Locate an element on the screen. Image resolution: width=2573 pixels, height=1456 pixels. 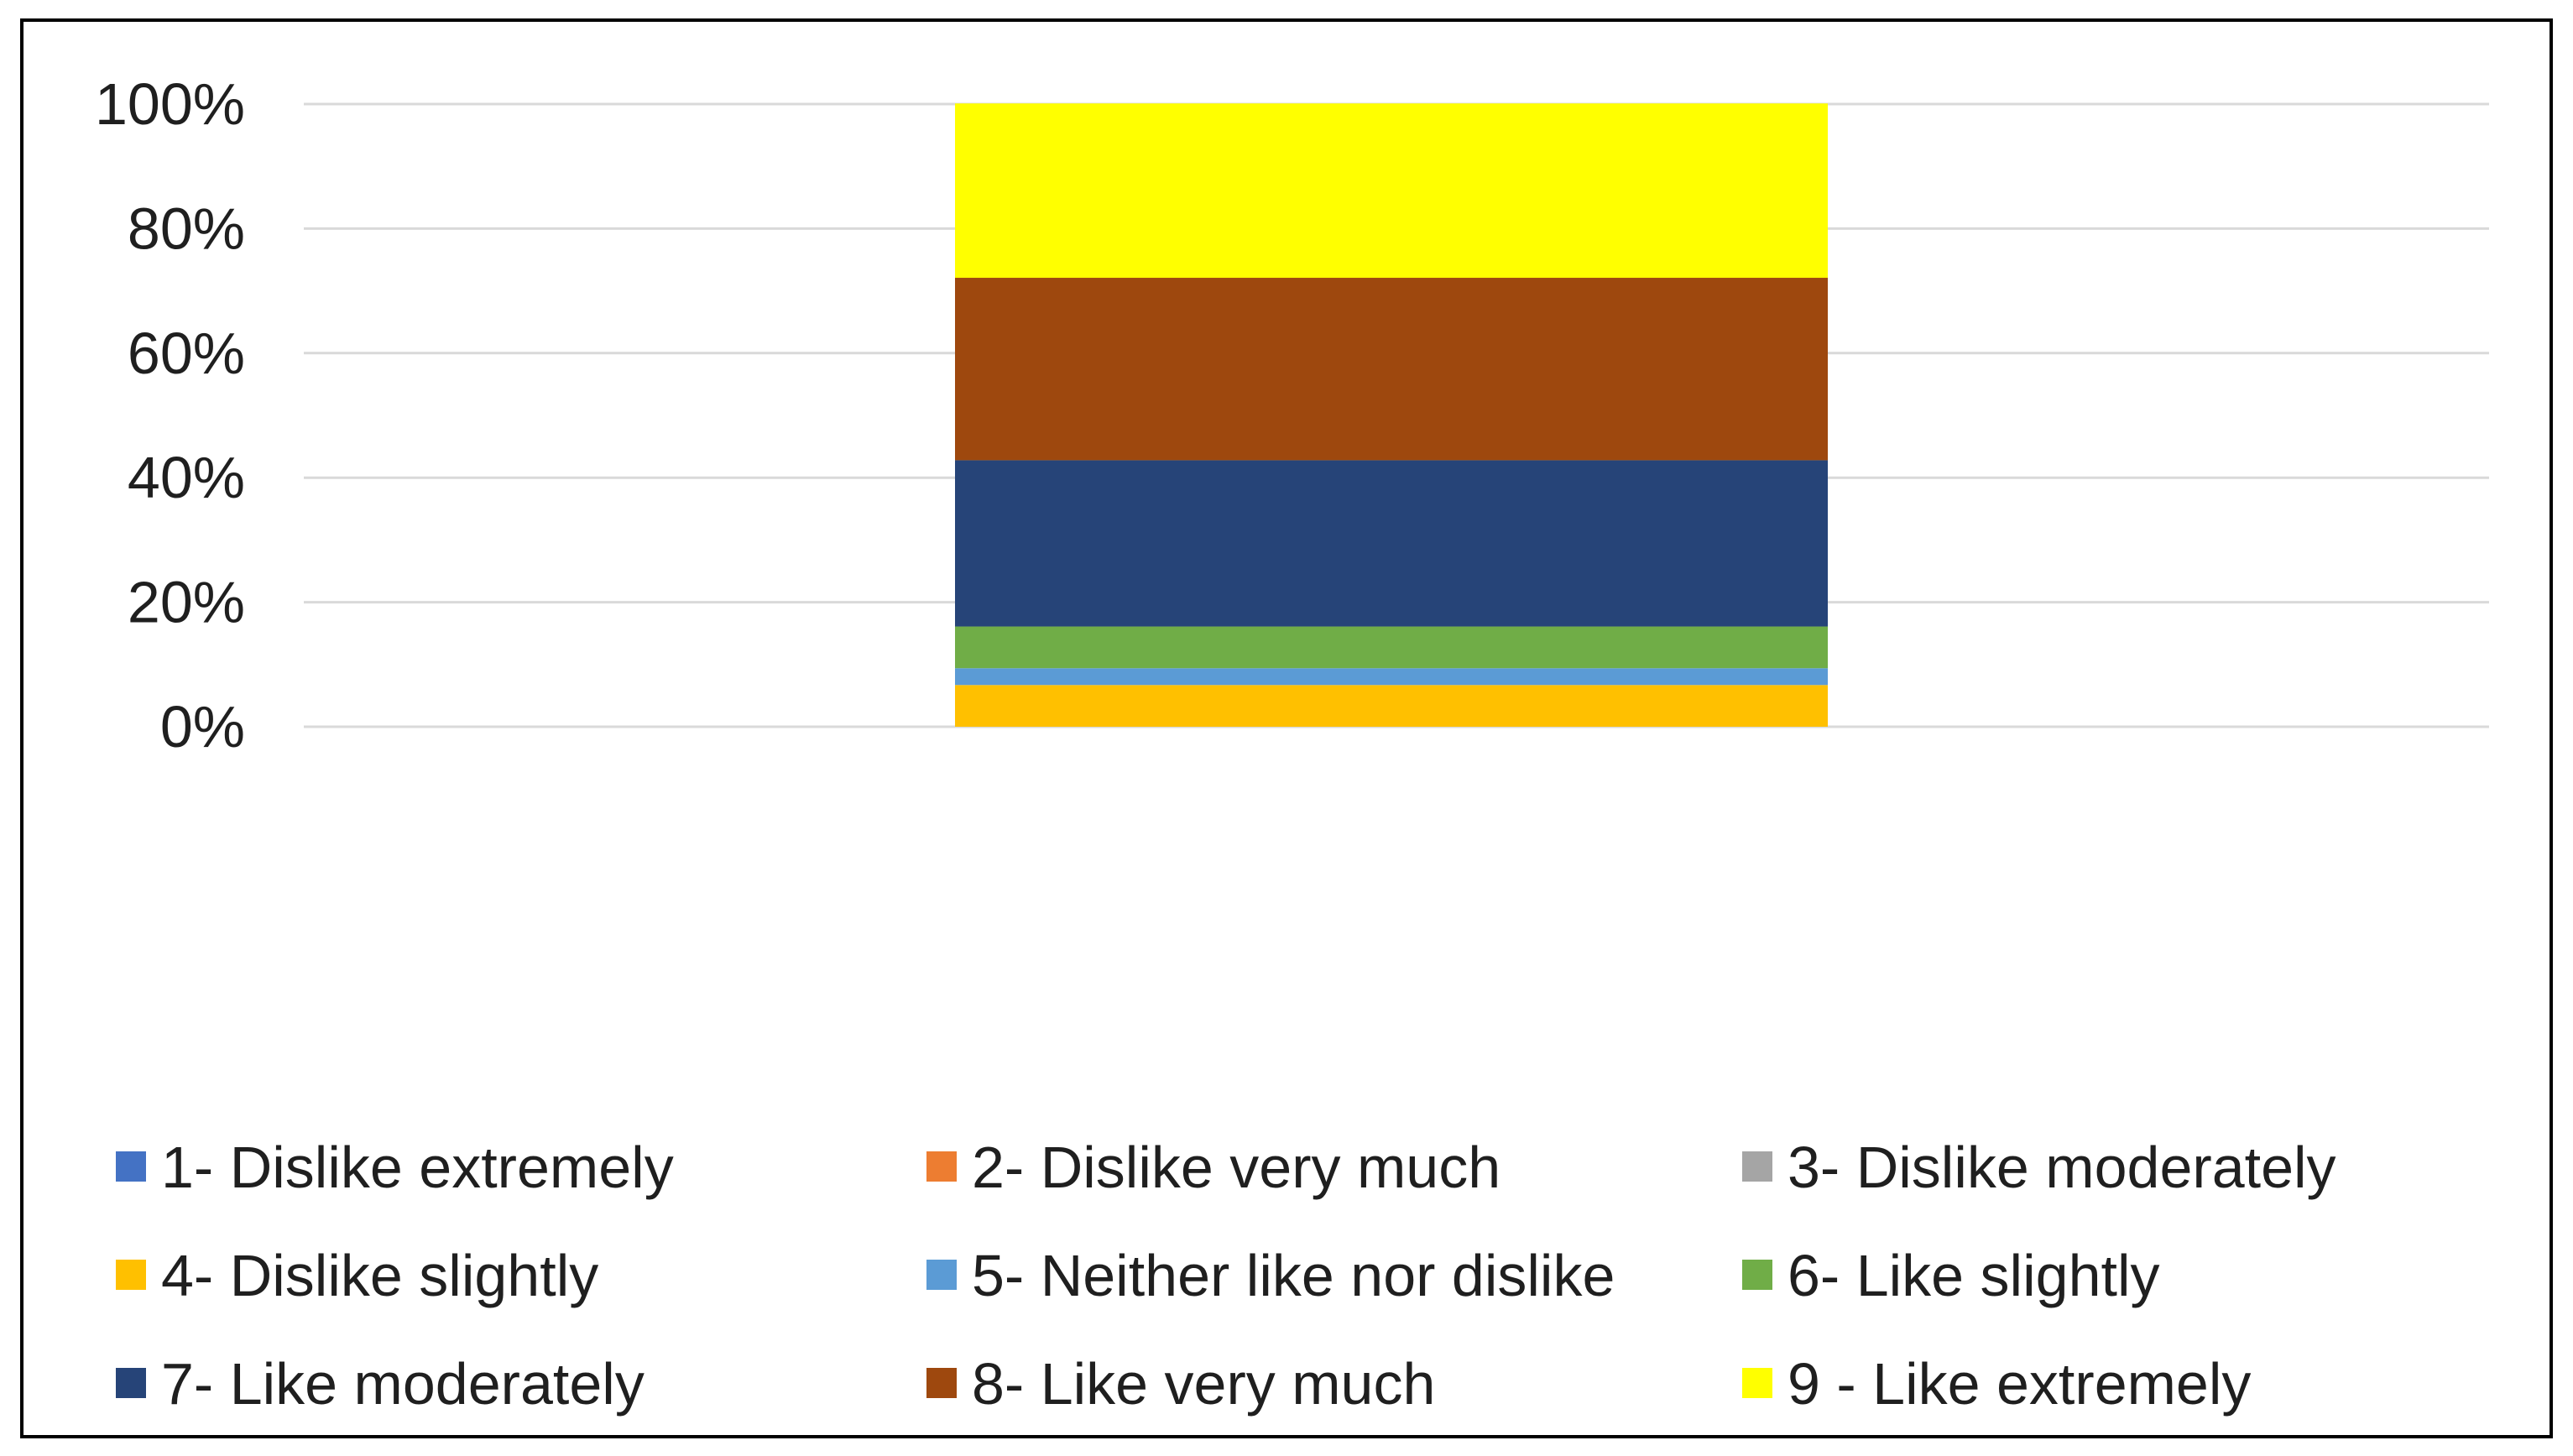
y-tick-label: 100% is located at coordinates (170, 104).